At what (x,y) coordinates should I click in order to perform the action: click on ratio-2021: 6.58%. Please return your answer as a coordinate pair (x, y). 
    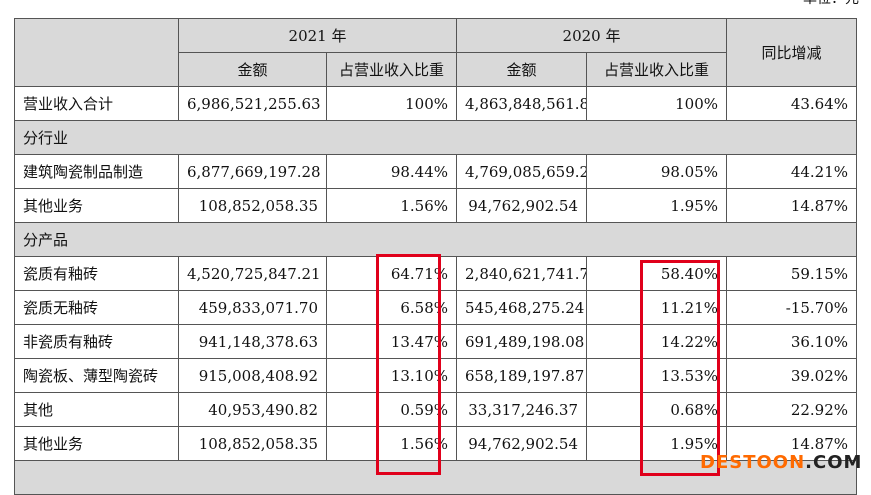
    Looking at the image, I should click on (391, 307).